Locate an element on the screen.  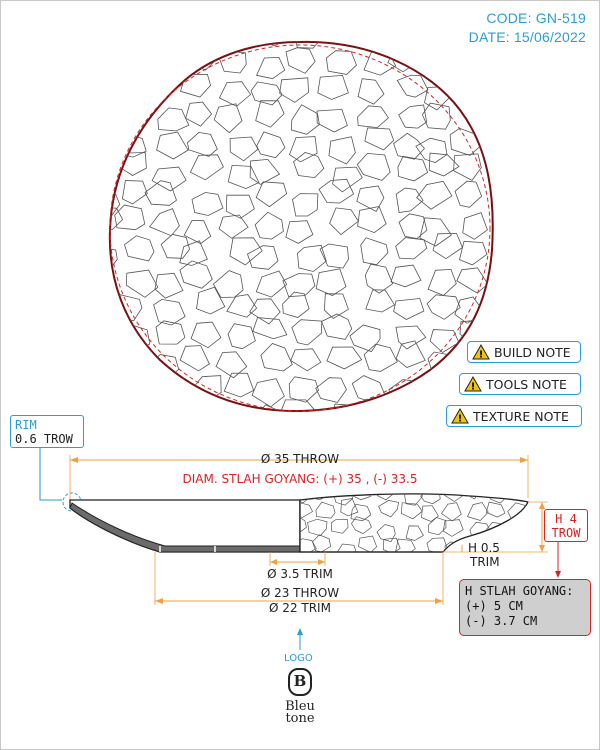
tools-note-button: ! TOOLS NOTE is located at coordinates (520, 384).